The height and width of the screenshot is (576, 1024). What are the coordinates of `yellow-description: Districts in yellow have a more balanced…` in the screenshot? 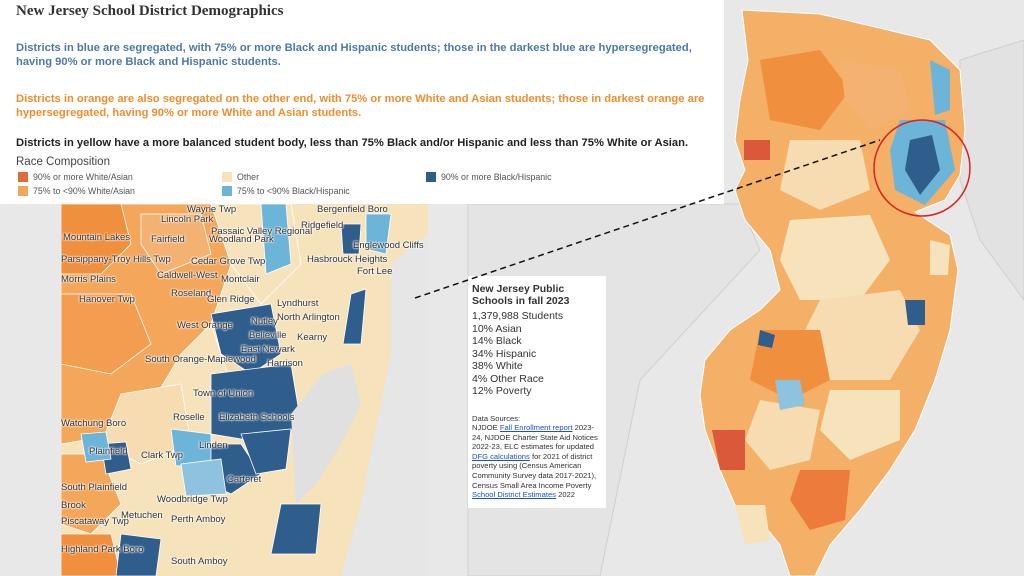 It's located at (352, 143).